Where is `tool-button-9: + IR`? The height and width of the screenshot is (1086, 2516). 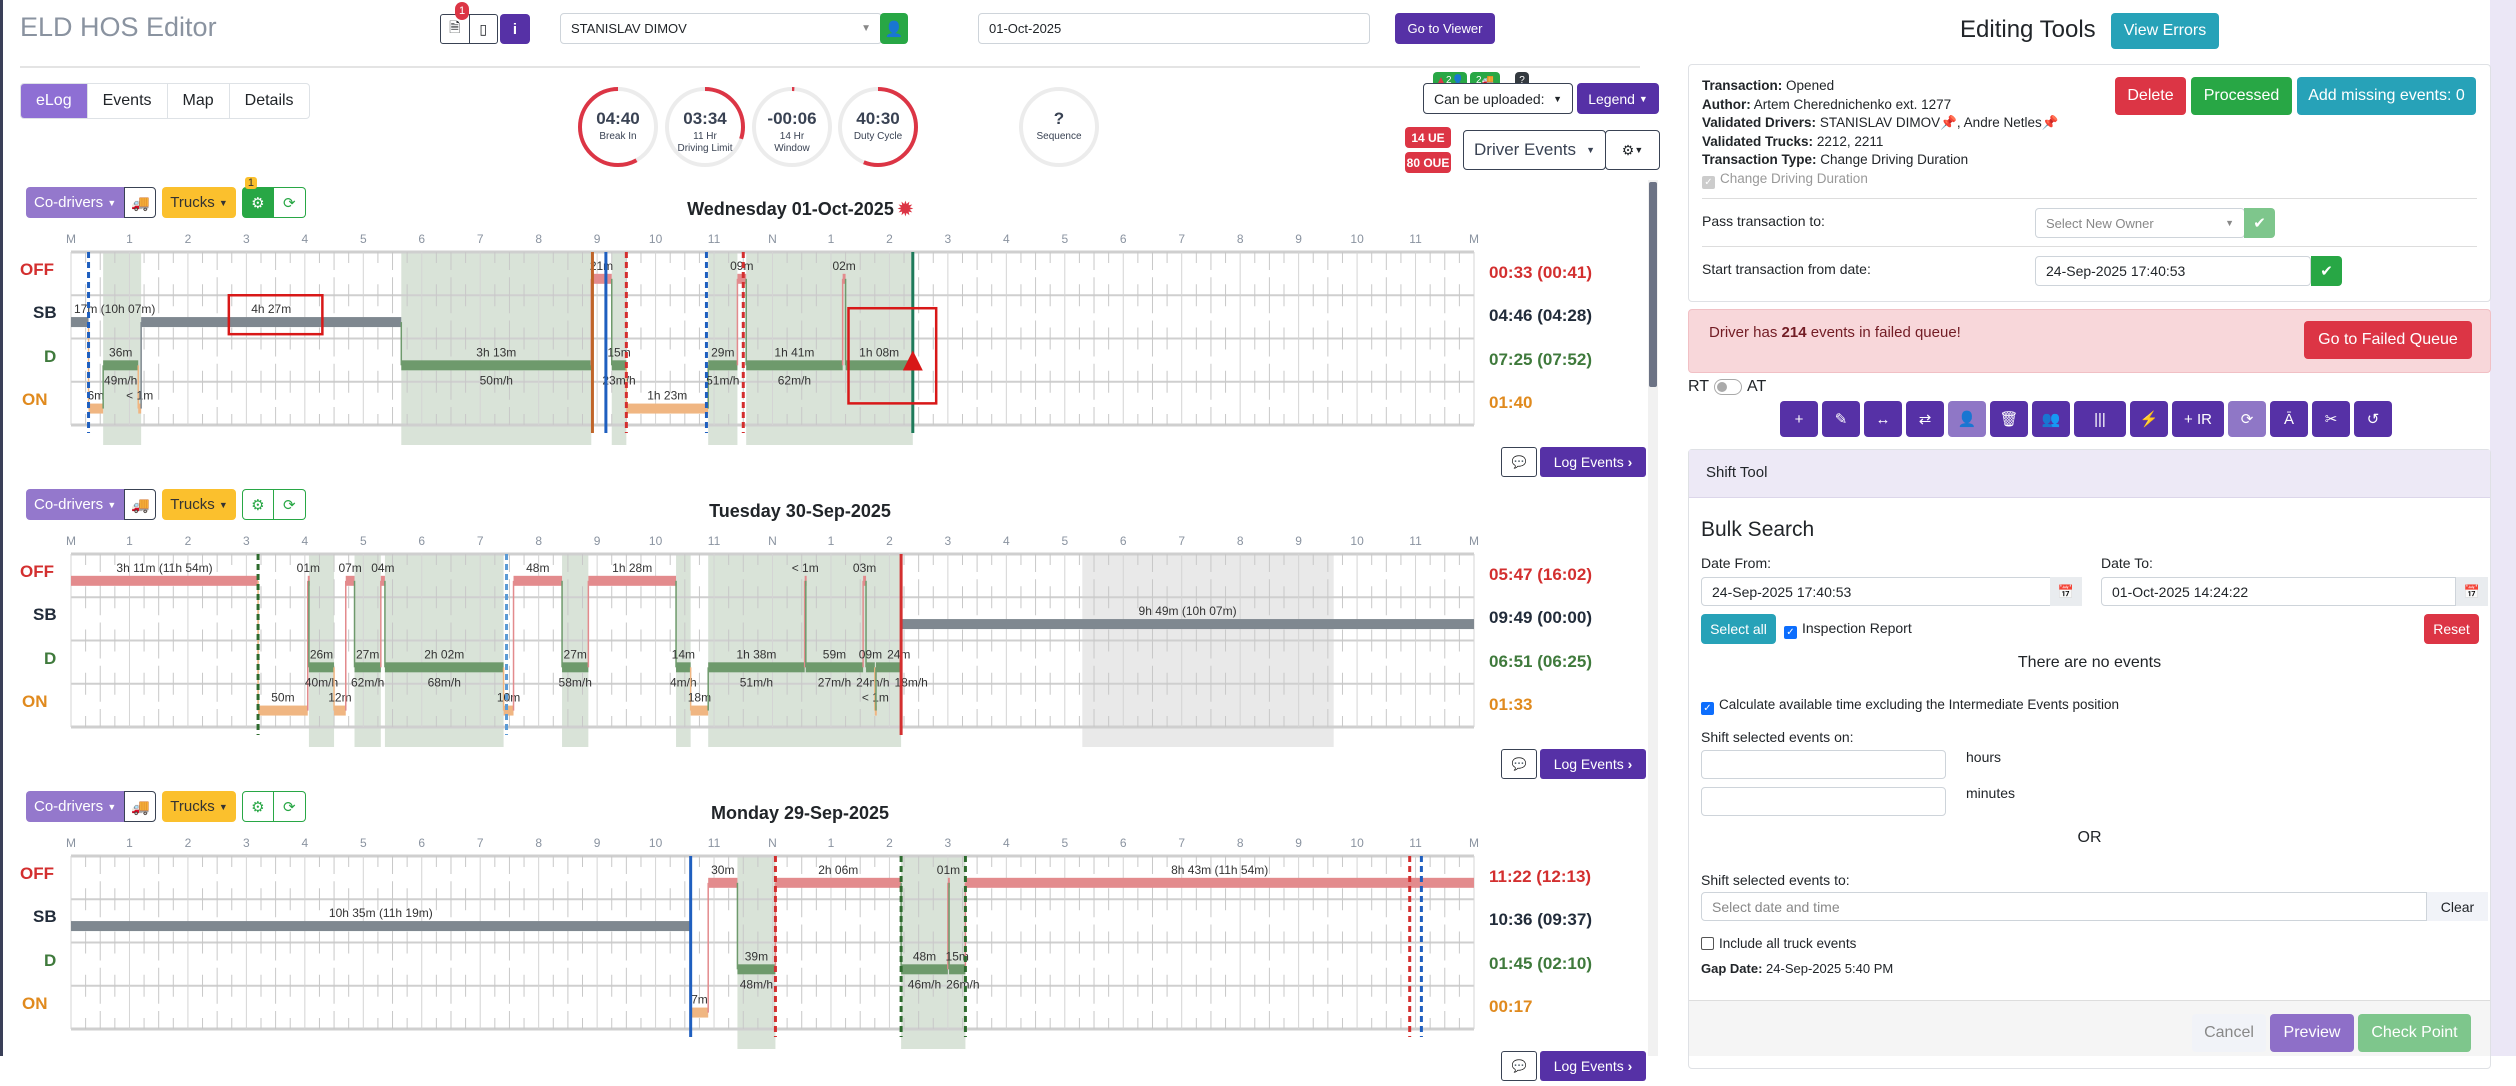 tool-button-9: + IR is located at coordinates (2198, 419).